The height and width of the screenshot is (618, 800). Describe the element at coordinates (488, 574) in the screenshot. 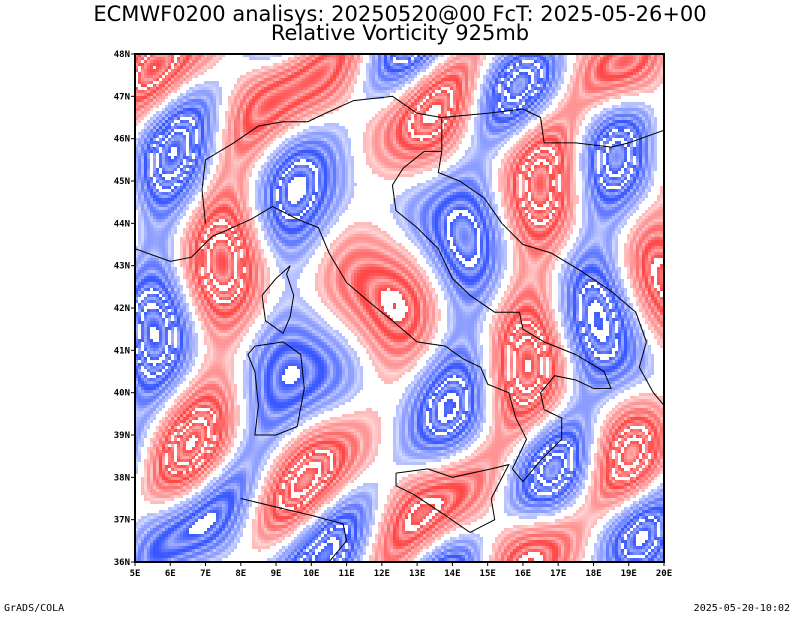

I see `x-tick-label: 15E` at that location.